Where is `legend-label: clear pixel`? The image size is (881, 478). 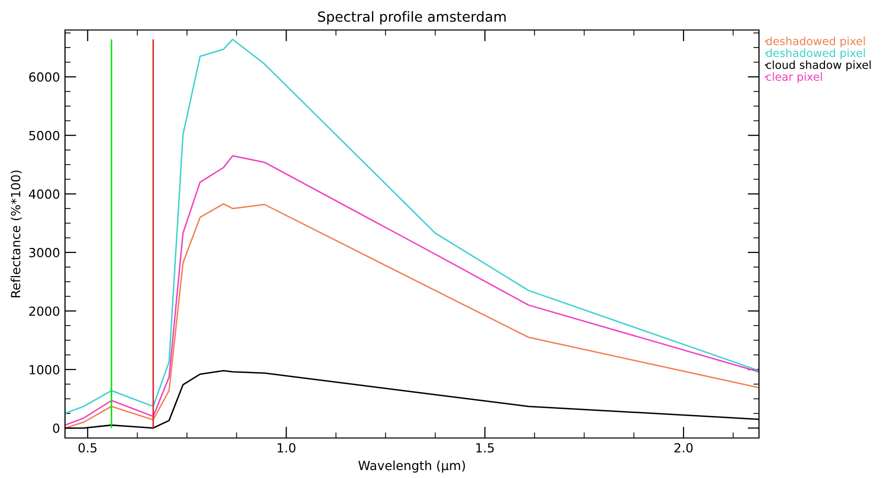
legend-label: clear pixel is located at coordinates (794, 78).